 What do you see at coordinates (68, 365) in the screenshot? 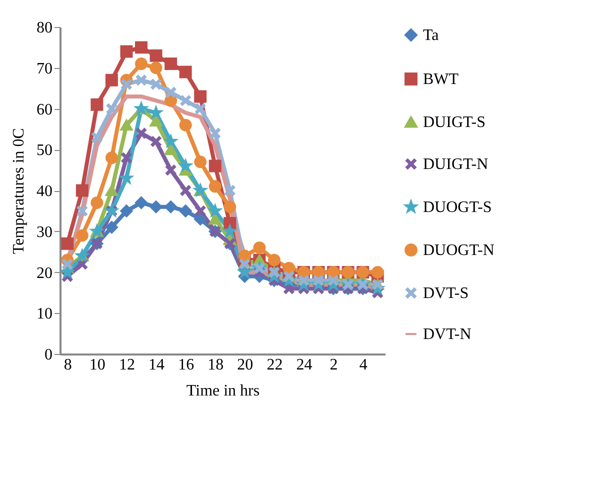
I see `x-tick-label: 8` at bounding box center [68, 365].